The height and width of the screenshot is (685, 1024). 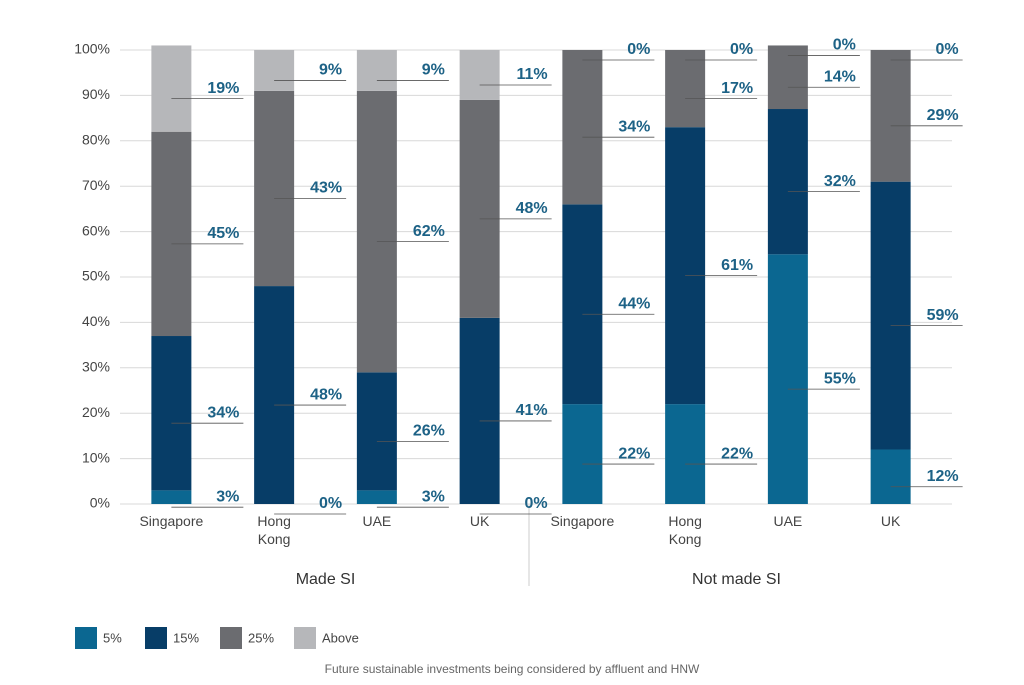 I want to click on value-label: 19%, so click(x=223, y=88).